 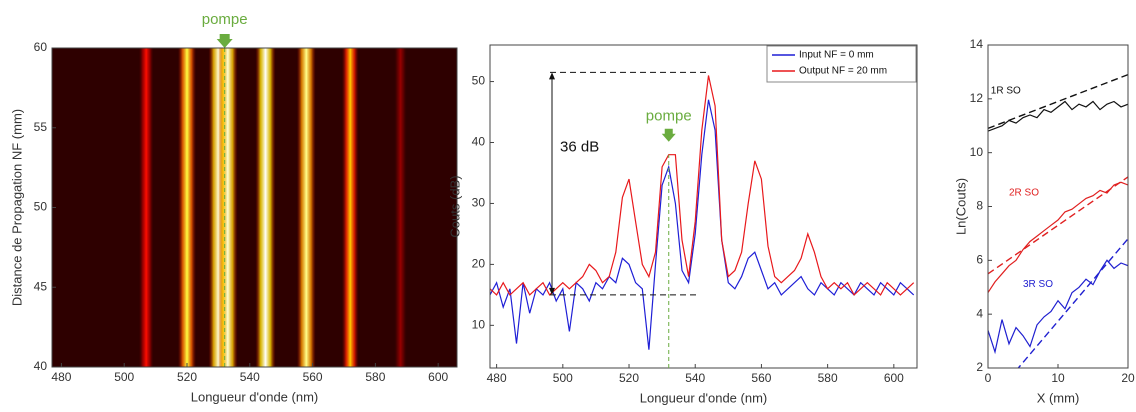 I want to click on y-tick-label: 30, so click(x=479, y=203).